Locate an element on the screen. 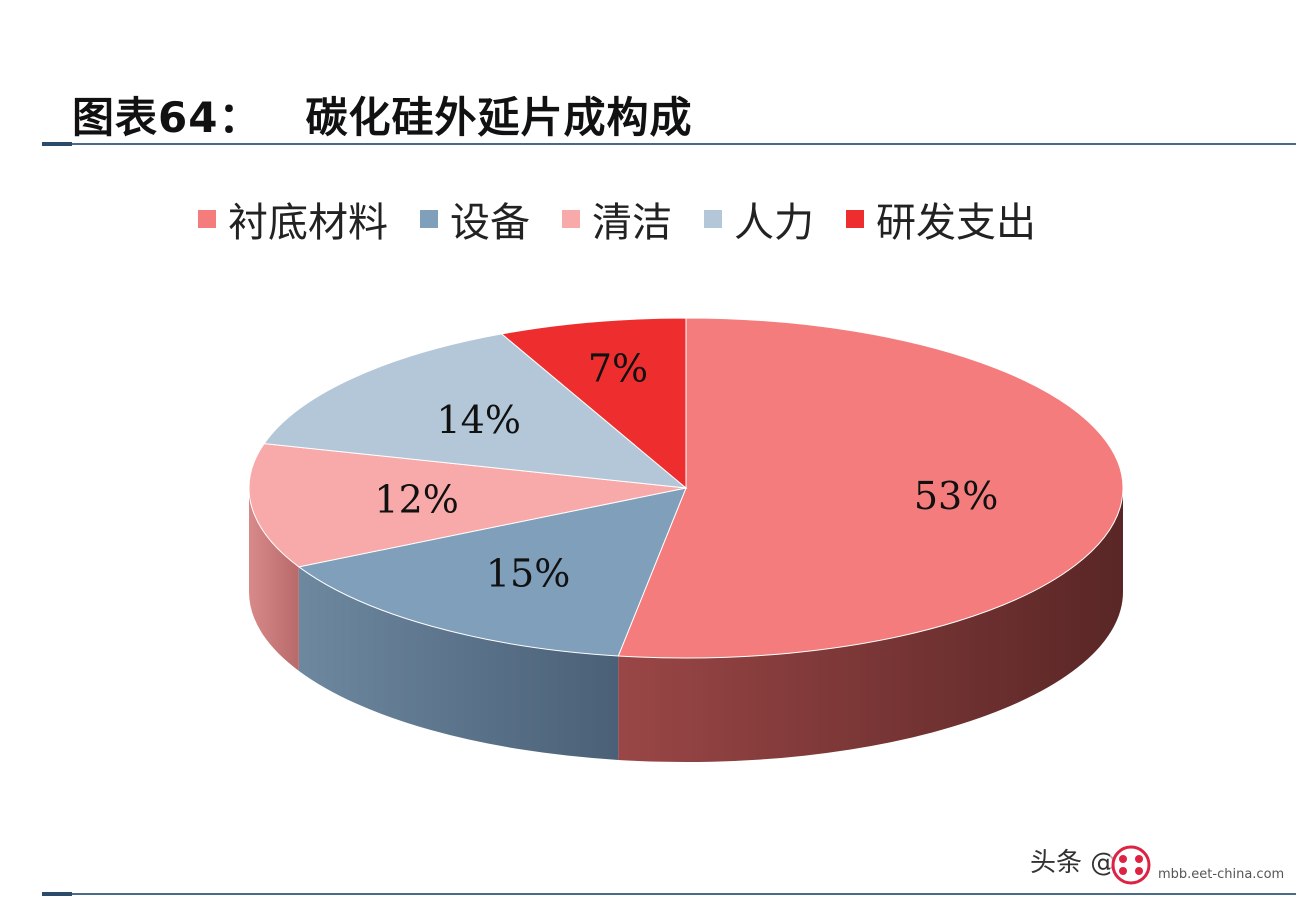 The image size is (1296, 902). pie-labels: 53% 15% 12% 14% 7% is located at coordinates (686, 470).